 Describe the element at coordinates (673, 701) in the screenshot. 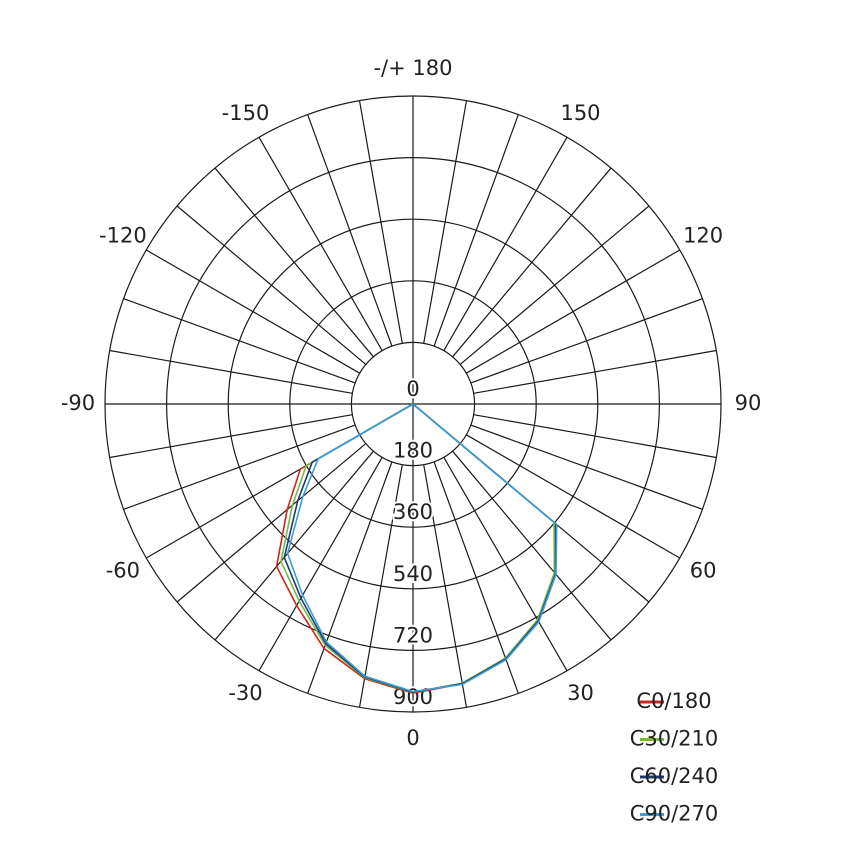

I see `legend-label: C0/180` at that location.